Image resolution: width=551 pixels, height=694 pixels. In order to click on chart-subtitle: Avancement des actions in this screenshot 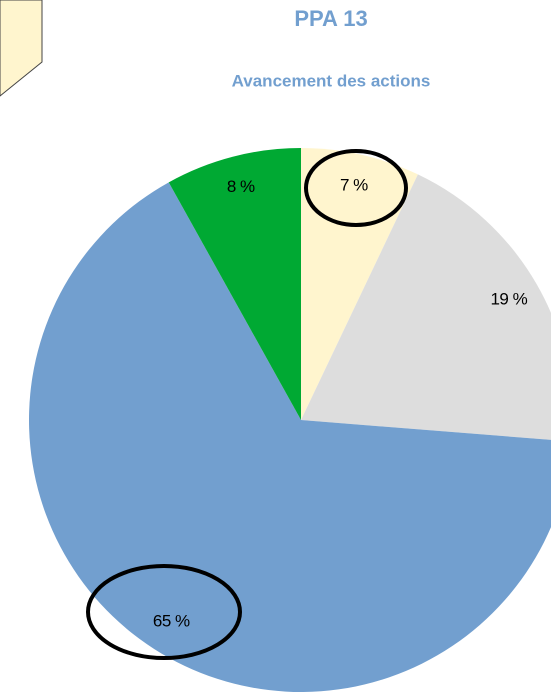, I will do `click(331, 80)`.